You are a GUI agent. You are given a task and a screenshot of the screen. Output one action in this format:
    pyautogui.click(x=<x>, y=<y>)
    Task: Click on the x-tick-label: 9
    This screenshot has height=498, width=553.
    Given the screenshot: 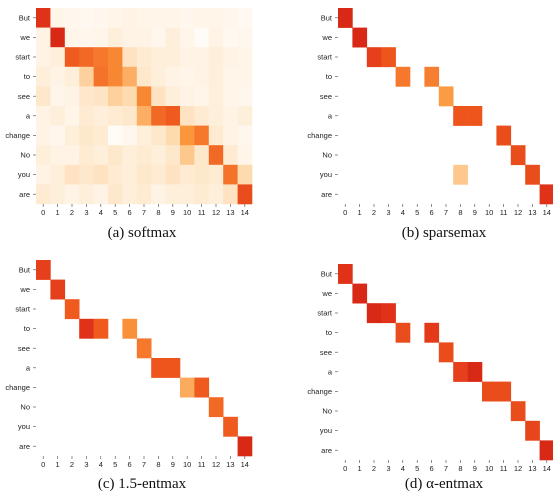 What is the action you would take?
    pyautogui.click(x=173, y=464)
    